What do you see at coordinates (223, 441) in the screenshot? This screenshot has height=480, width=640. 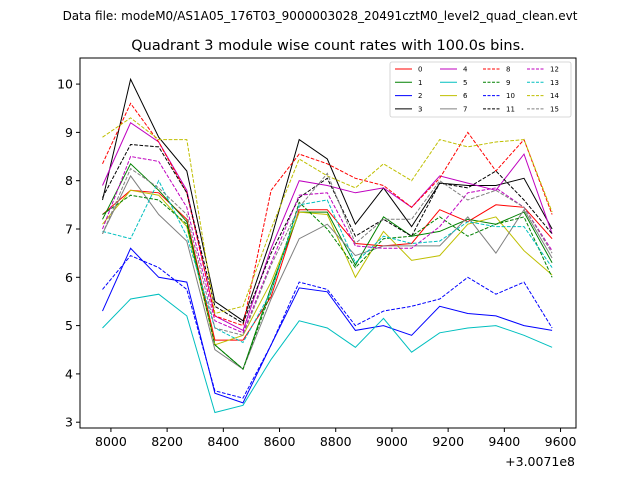 I see `x-tick-label: 8400` at bounding box center [223, 441].